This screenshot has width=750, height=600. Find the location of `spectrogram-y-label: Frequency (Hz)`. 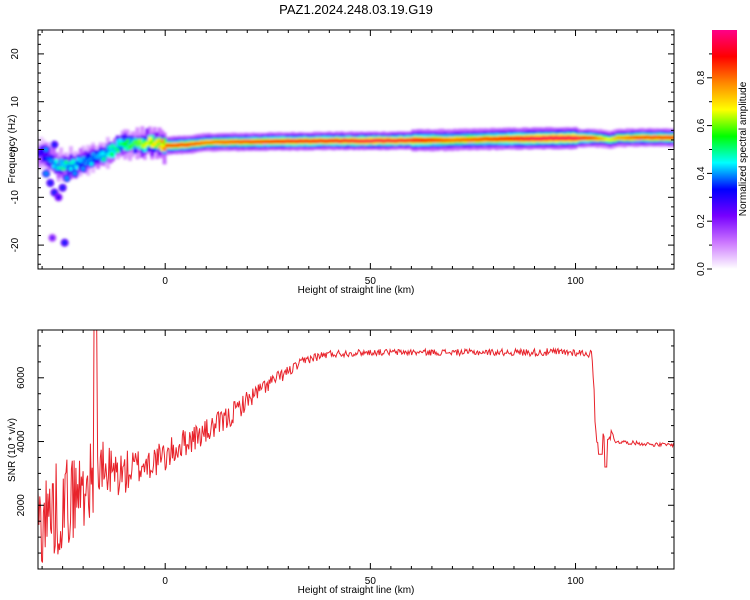

spectrogram-y-label: Frequency (Hz) is located at coordinates (12, 149).